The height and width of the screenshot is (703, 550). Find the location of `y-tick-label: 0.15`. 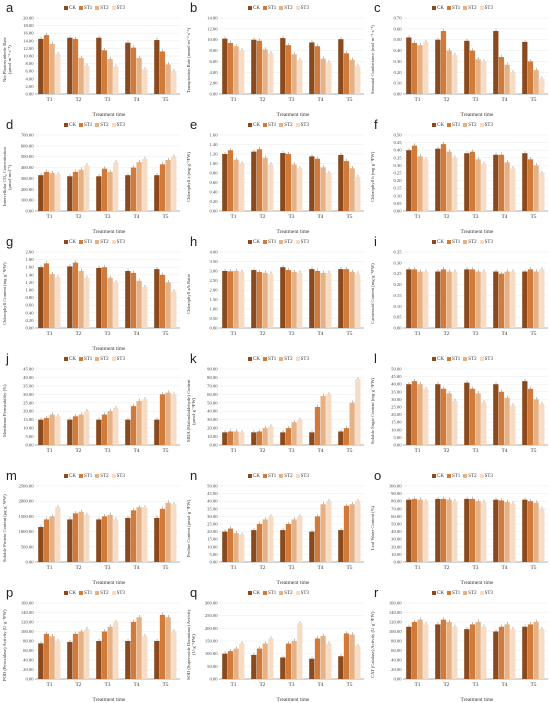

y-tick-label: 0.15 is located at coordinates (397, 295).